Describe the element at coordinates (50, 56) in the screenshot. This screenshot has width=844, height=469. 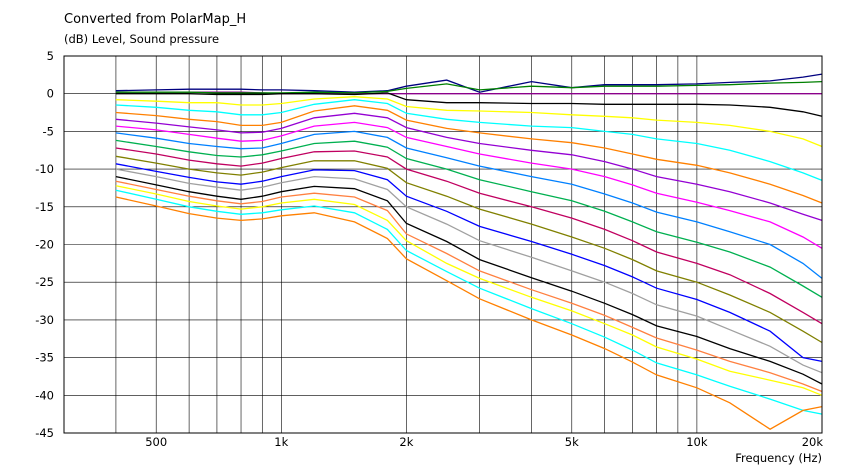
I see `y-tick-label: 5` at that location.